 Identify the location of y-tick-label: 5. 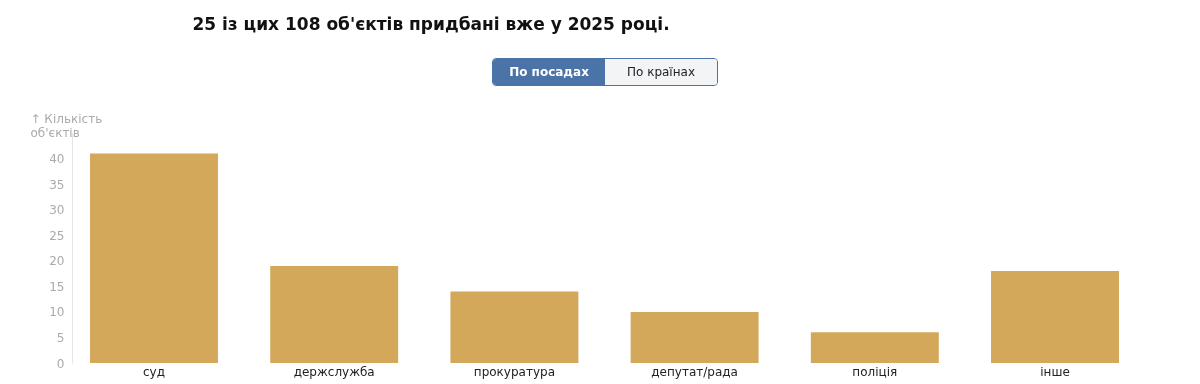
(60, 337).